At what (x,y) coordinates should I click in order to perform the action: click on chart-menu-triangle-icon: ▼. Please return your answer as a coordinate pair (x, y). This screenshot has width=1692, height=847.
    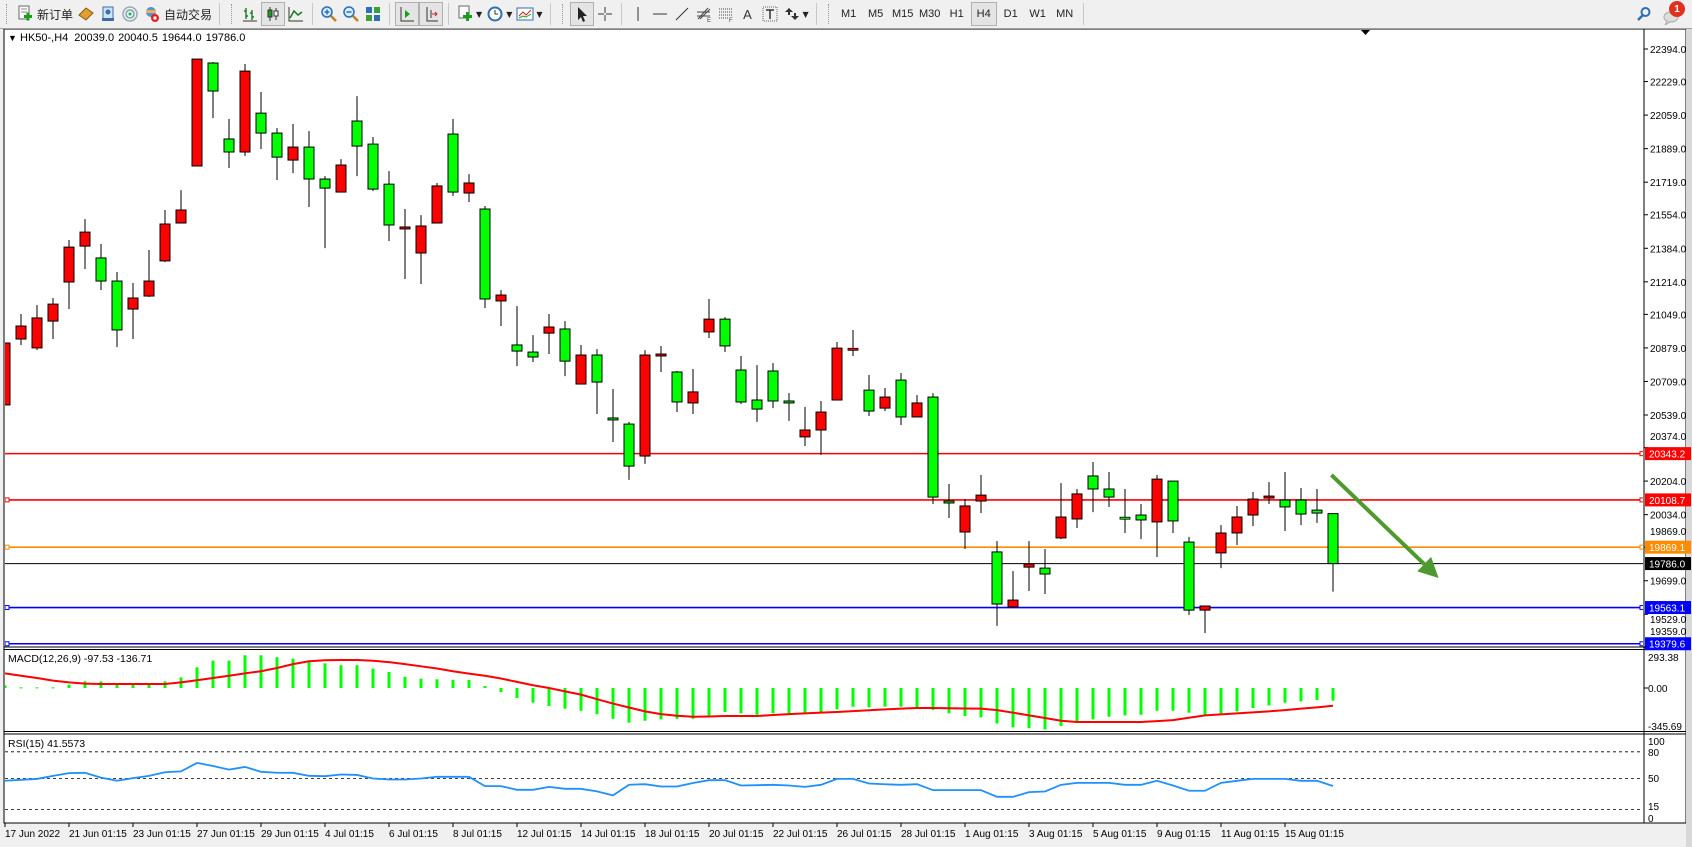
    Looking at the image, I should click on (12, 38).